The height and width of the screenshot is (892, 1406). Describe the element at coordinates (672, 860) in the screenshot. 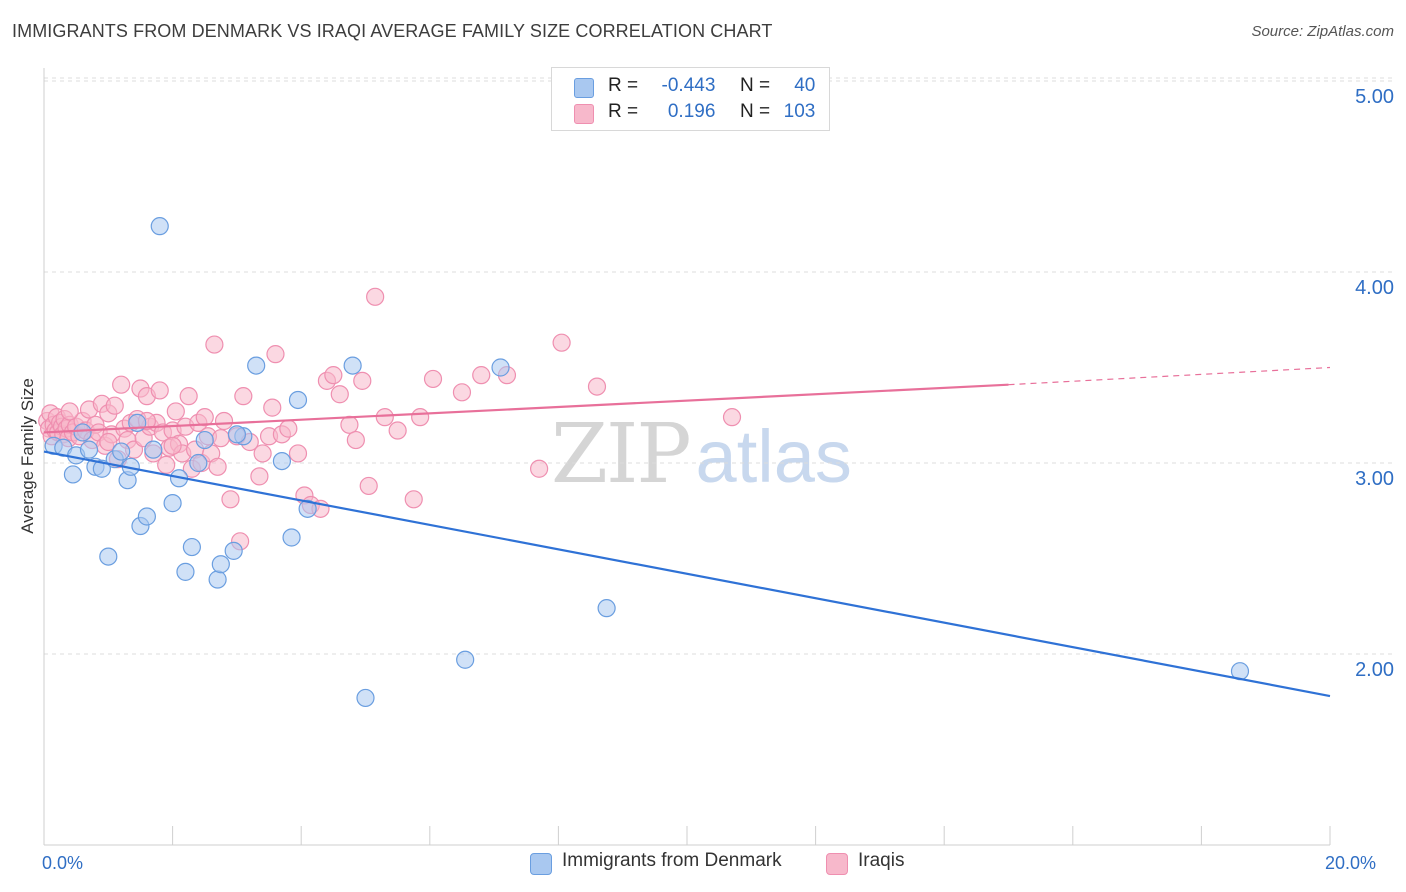

I see `legend-label-denmark: Immigrants from Denmark` at that location.